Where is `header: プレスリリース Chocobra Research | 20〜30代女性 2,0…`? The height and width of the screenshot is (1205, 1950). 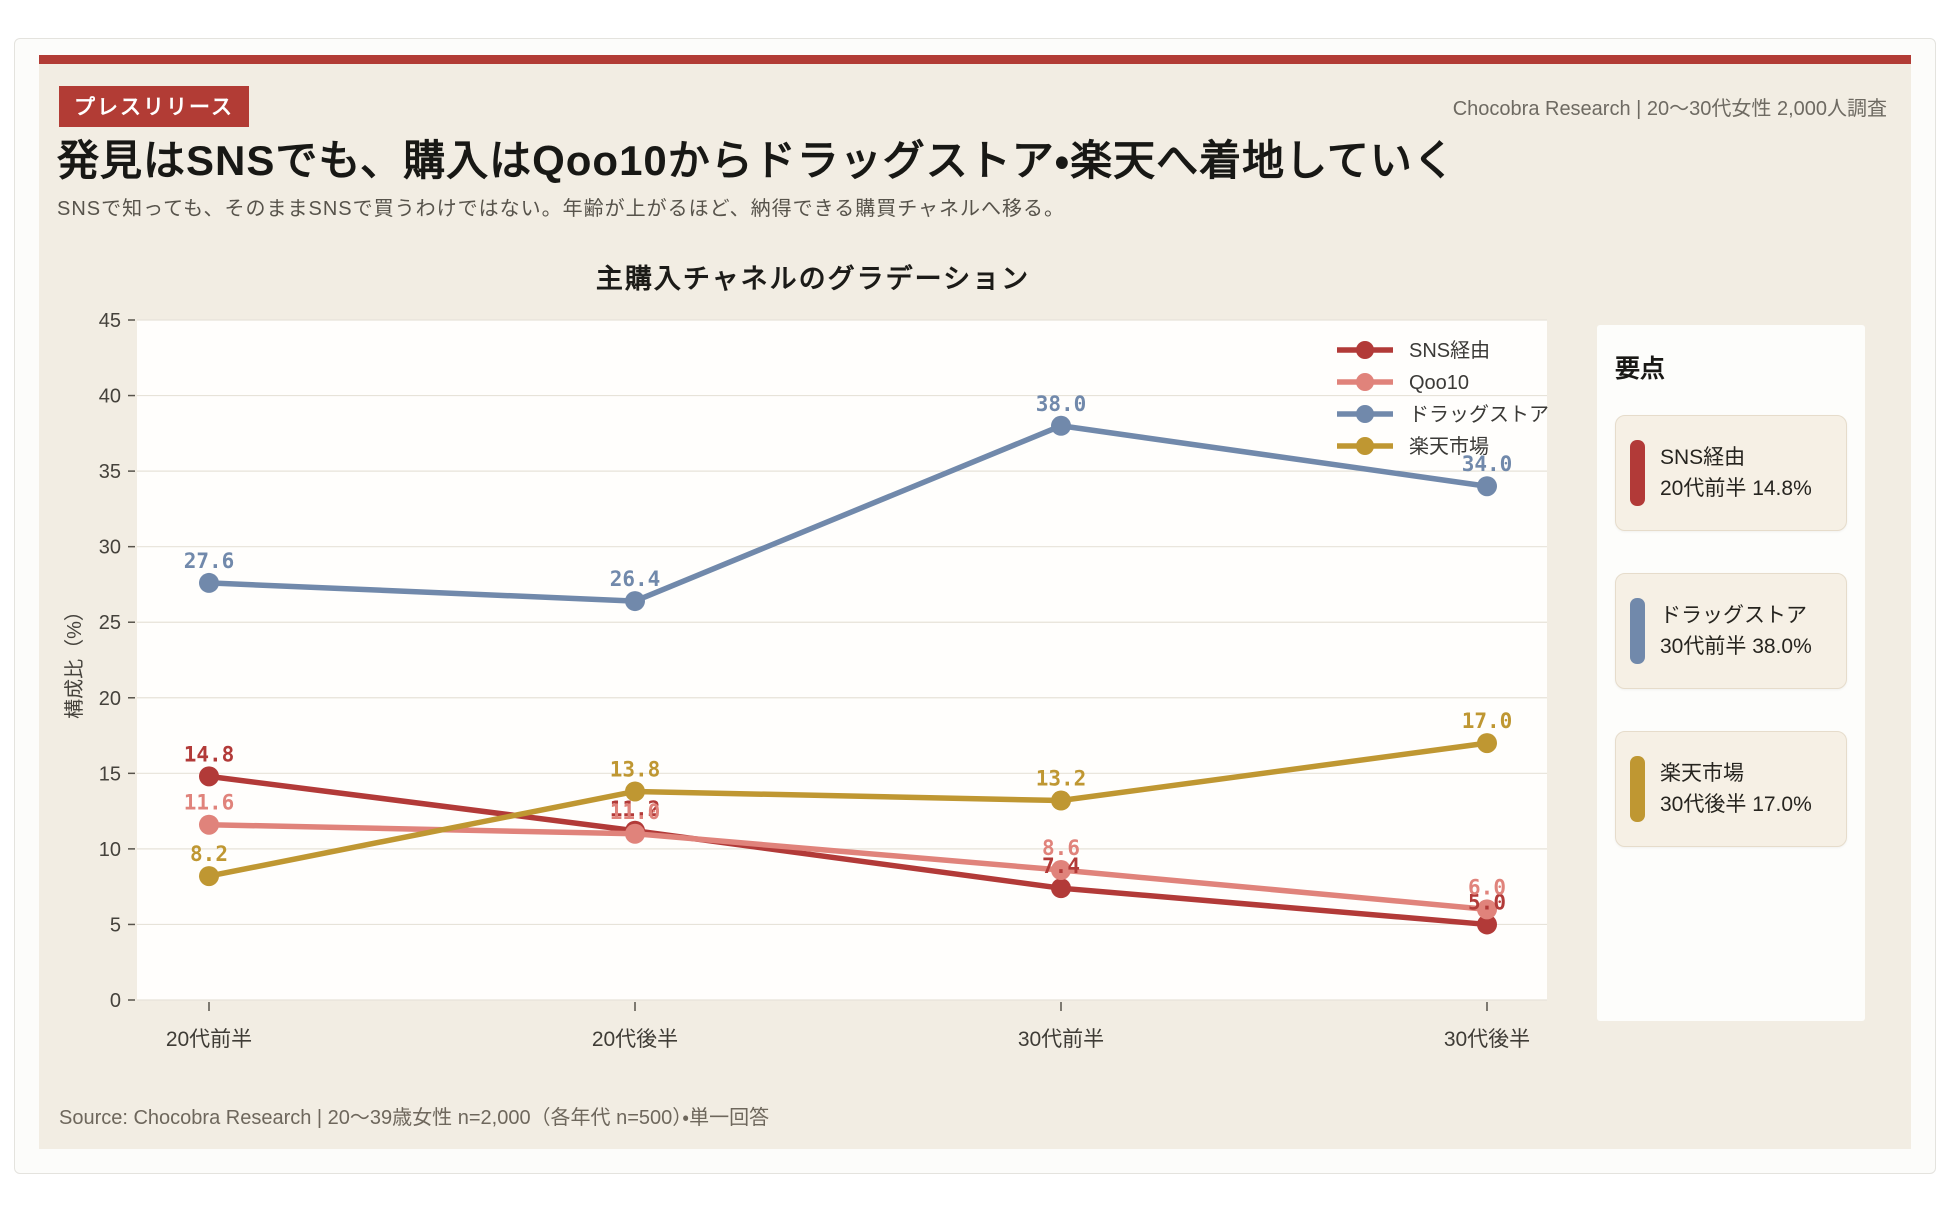 header: プレスリリース Chocobra Research | 20〜30代女性 2,0… is located at coordinates (975, 151).